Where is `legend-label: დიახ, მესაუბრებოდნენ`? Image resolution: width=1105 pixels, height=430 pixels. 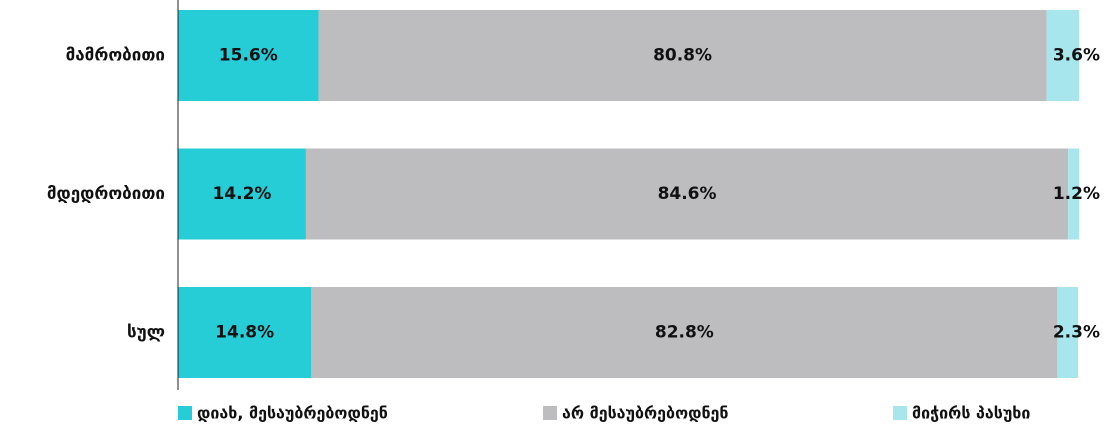
legend-label: დიახ, მესაუბრებოდნენ is located at coordinates (292, 413).